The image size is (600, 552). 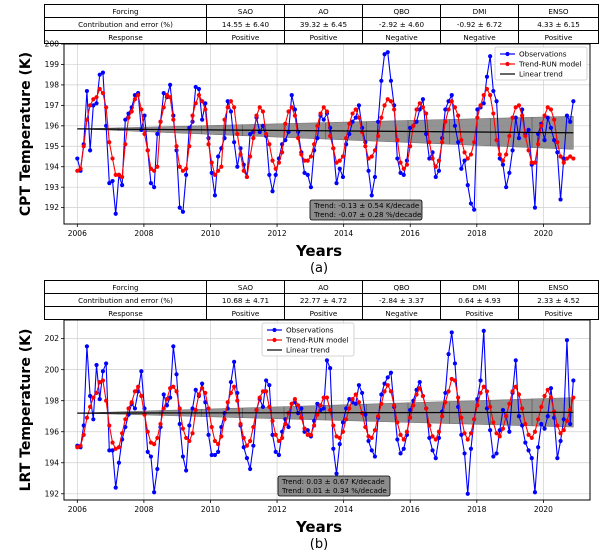 What do you see at coordinates (210, 233) in the screenshot?
I see `x-tick-label: 2010` at bounding box center [210, 233].